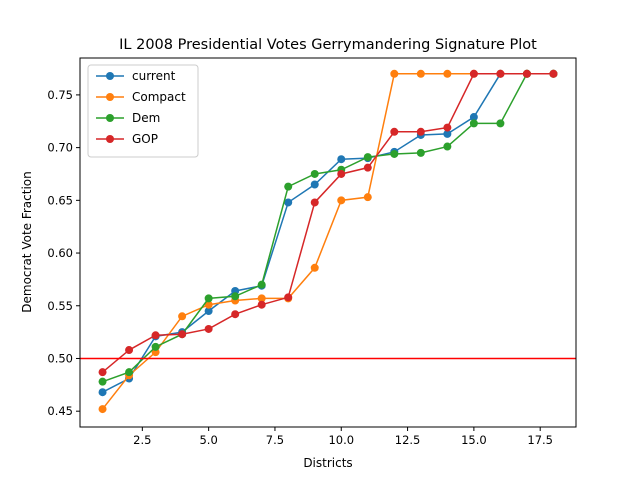 The width and height of the screenshot is (640, 480). What do you see at coordinates (154, 76) in the screenshot?
I see `legend-label-current: current` at bounding box center [154, 76].